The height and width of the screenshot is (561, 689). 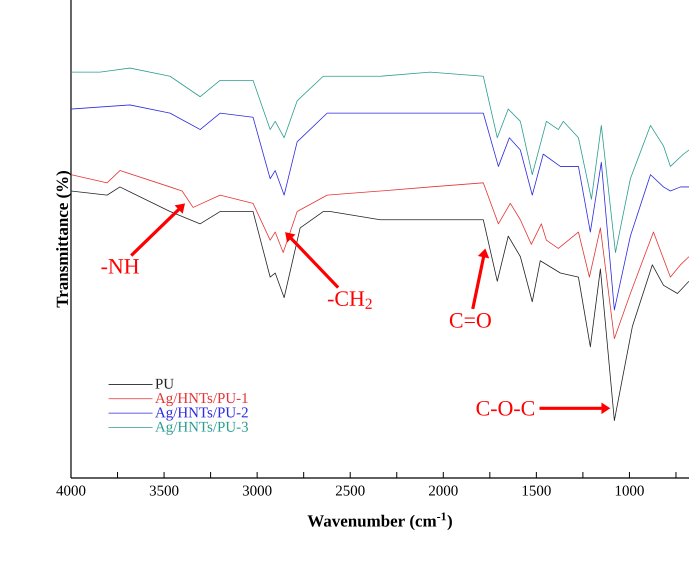 I want to click on x-tick-label: 2500, so click(x=350, y=491).